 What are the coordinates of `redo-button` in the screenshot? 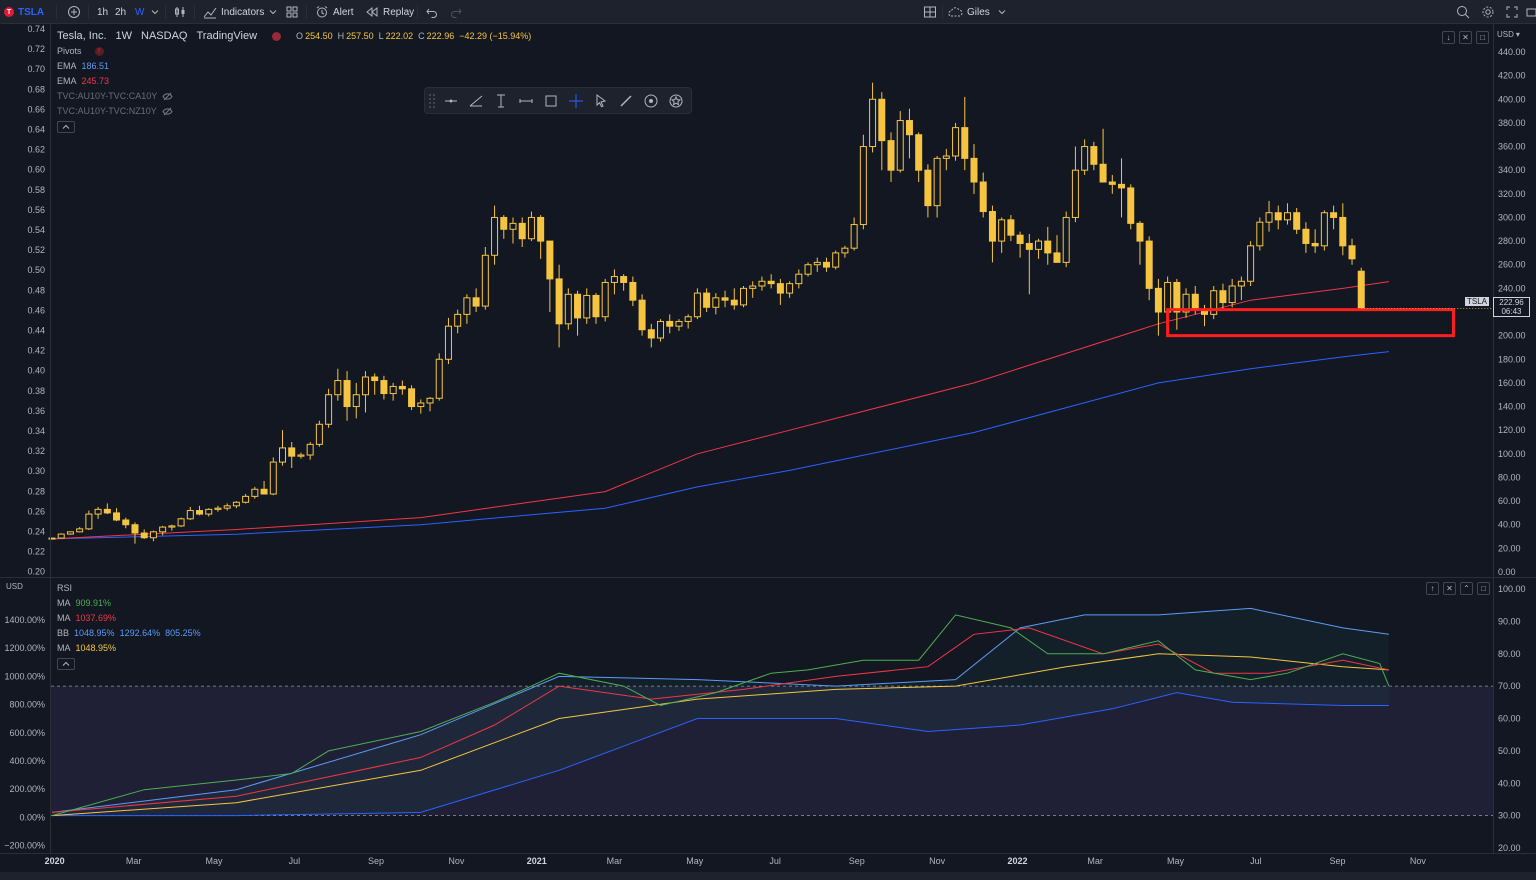 It's located at (456, 12).